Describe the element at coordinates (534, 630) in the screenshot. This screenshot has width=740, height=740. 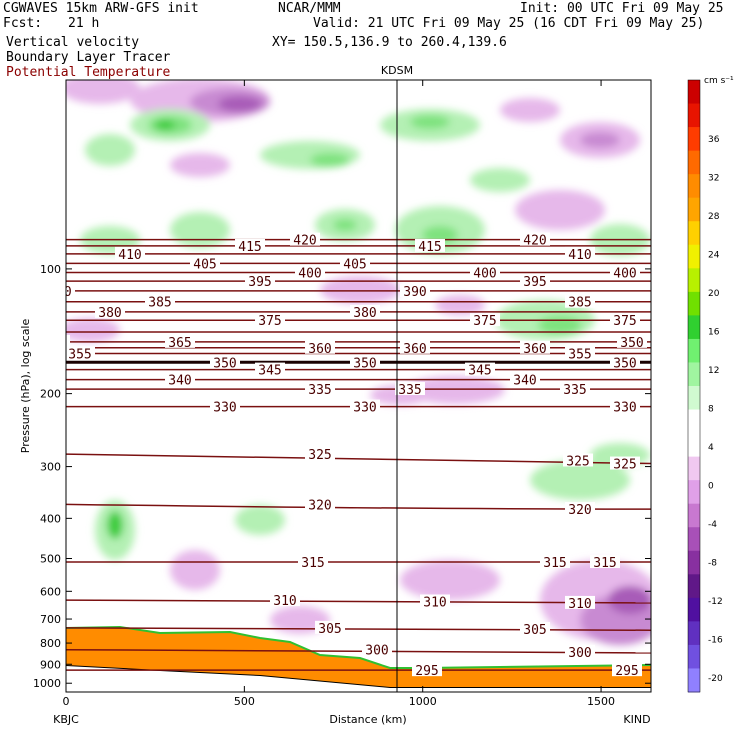
I see `contour-label: 305` at that location.